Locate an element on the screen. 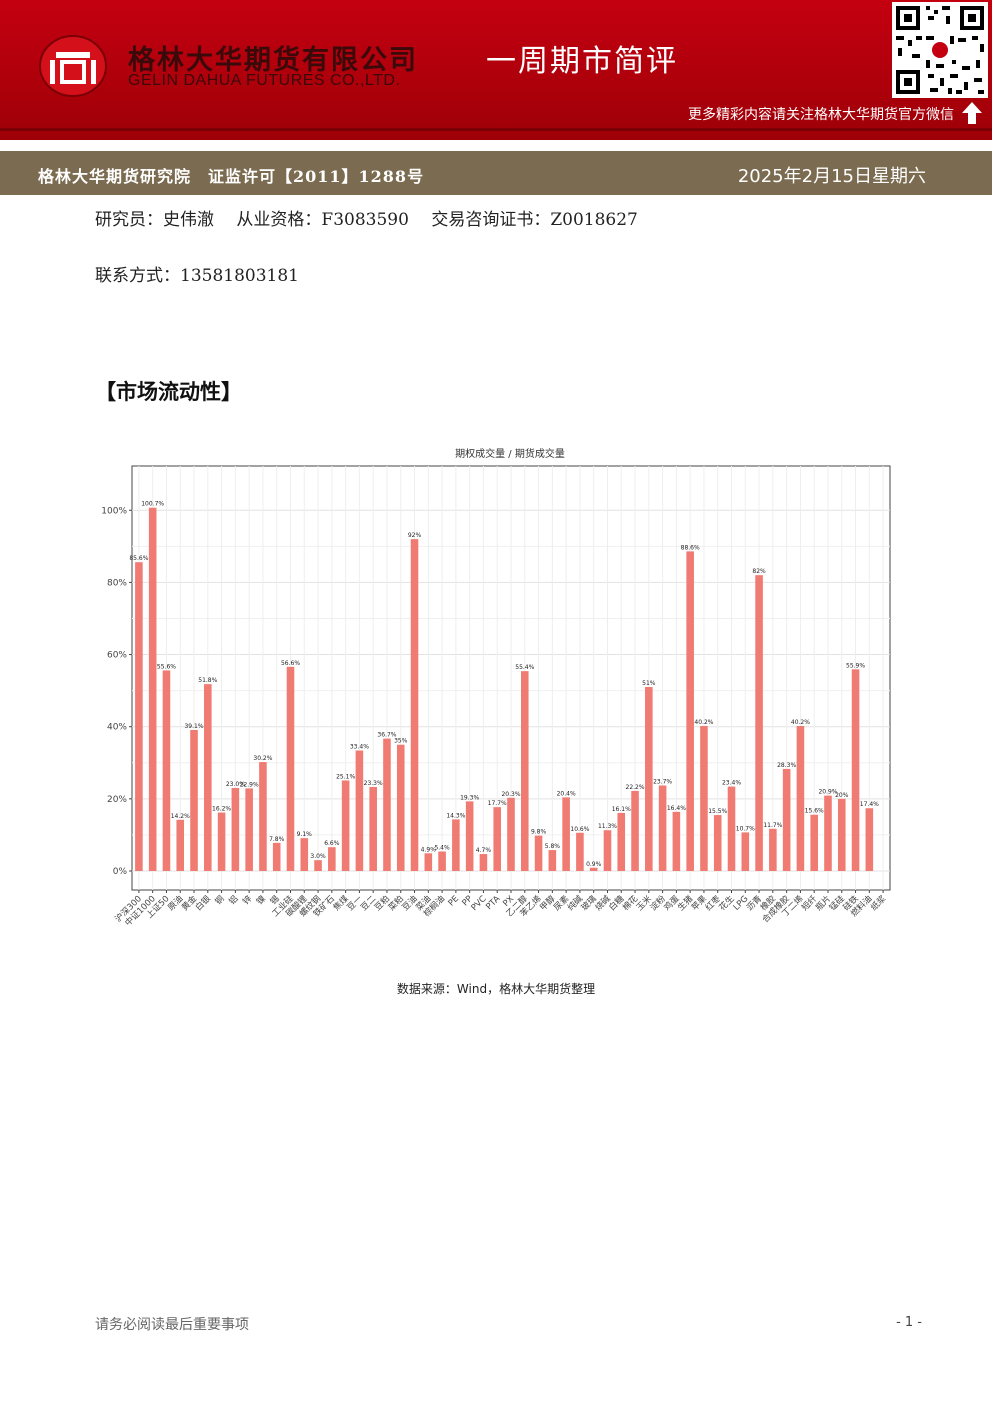 Image resolution: width=992 pixels, height=1403 pixels. x-tick-label: PE is located at coordinates (453, 901).